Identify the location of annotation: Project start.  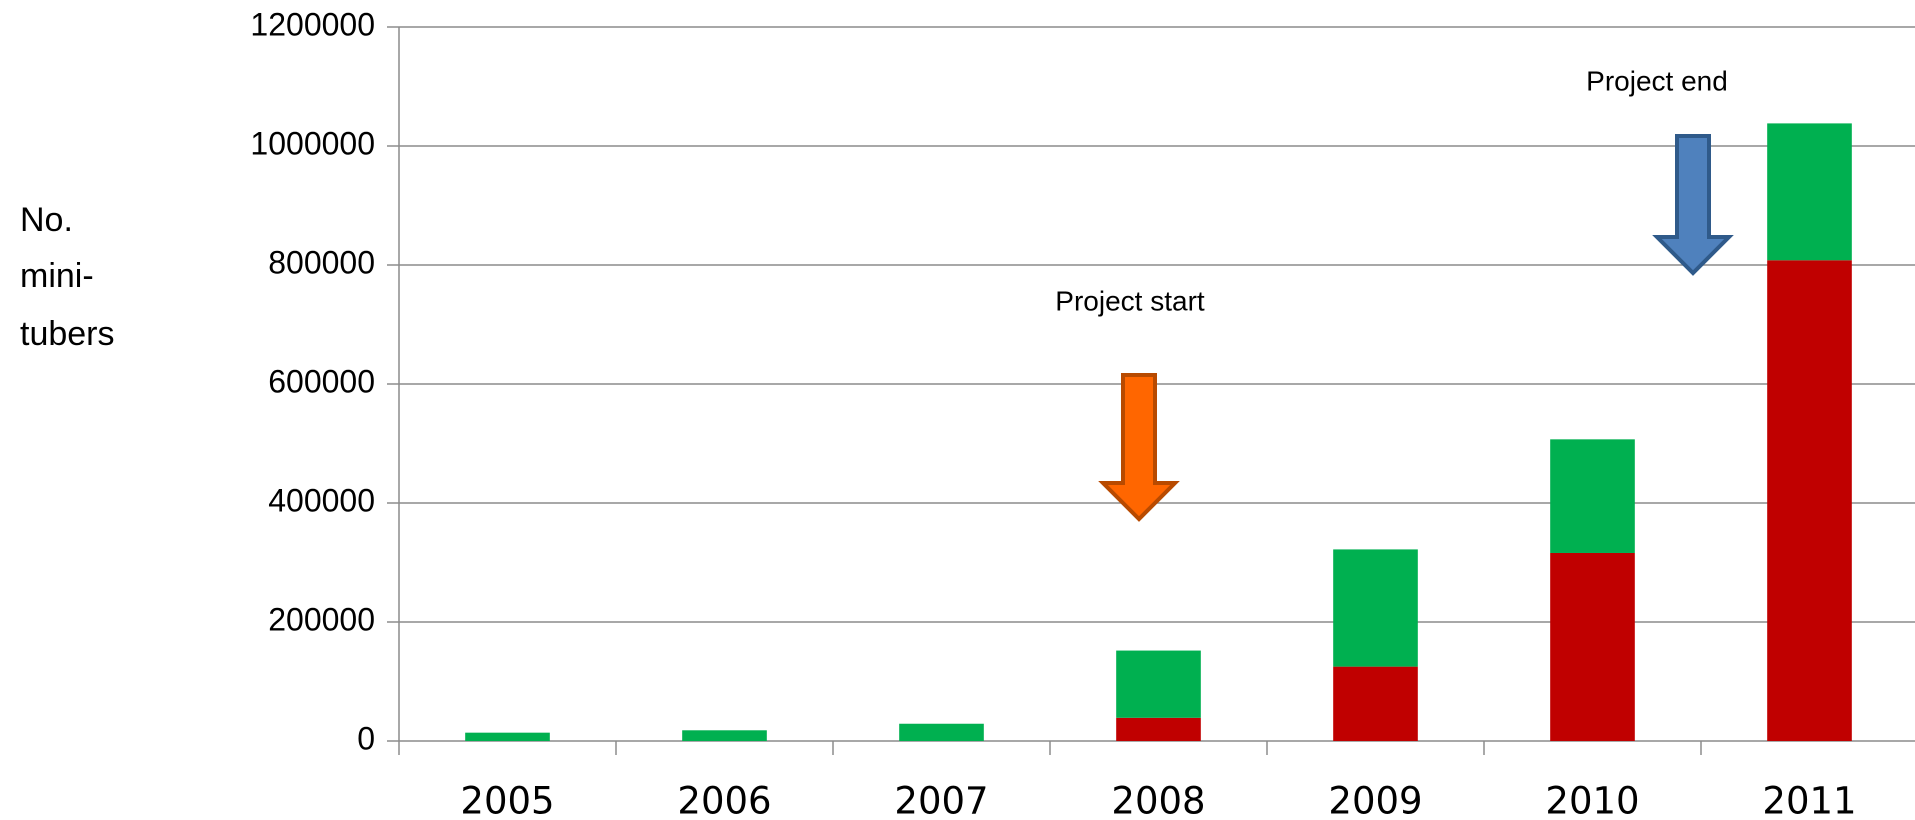
(1130, 300).